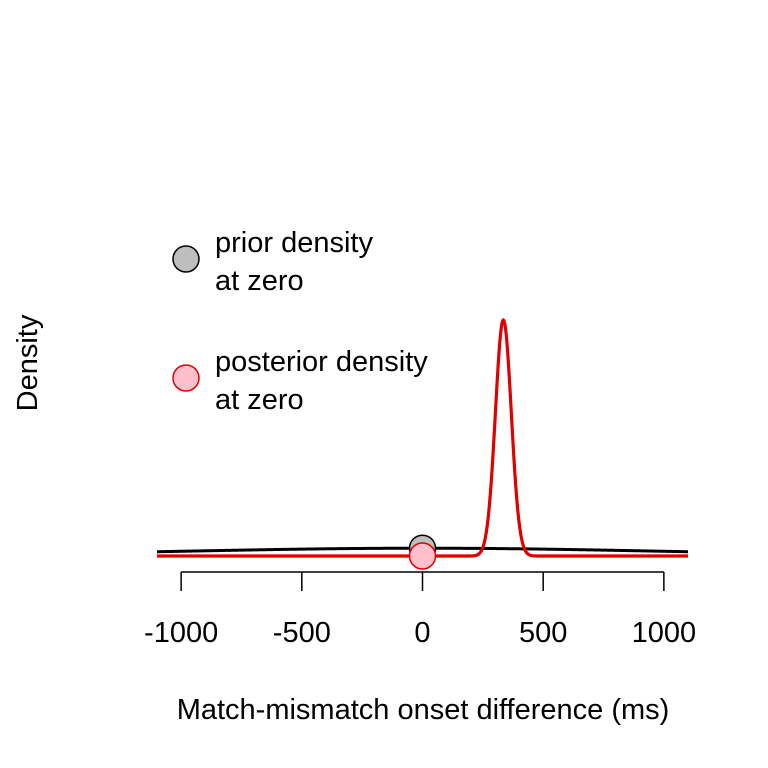 This screenshot has width=768, height=768. Describe the element at coordinates (420, 610) in the screenshot. I see `x-axis: -1000 -500 0 500 1000` at that location.